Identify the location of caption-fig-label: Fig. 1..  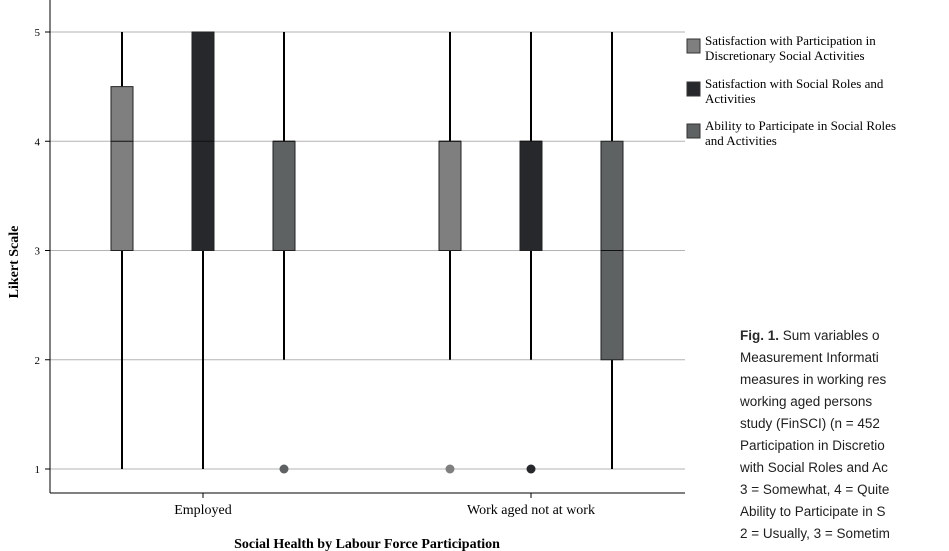
(760, 335).